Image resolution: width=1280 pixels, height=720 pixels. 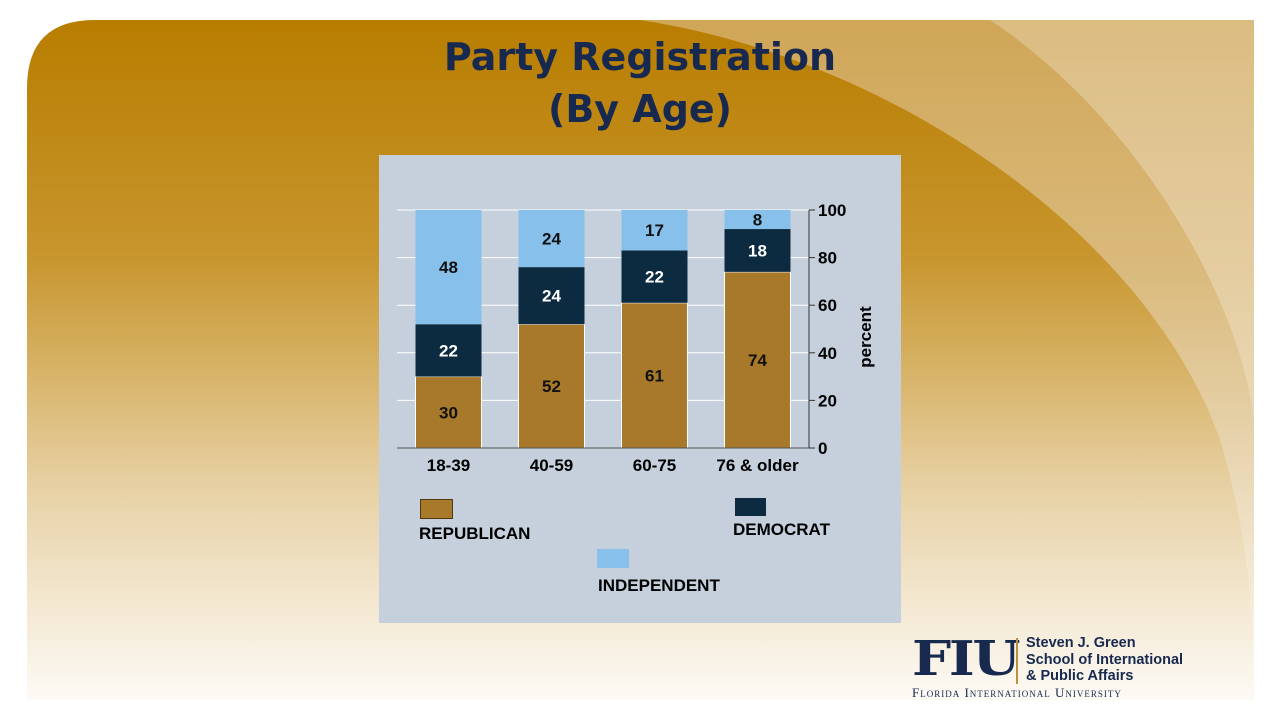 I want to click on university-name: Florida International University, so click(x=1017, y=692).